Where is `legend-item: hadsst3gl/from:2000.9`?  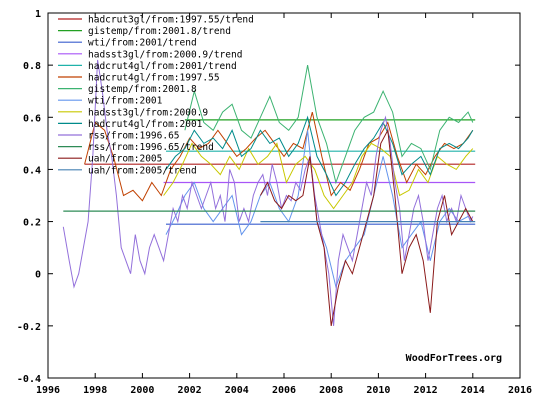
legend-item: hadsst3gl/from:2000.9 is located at coordinates (133, 112).